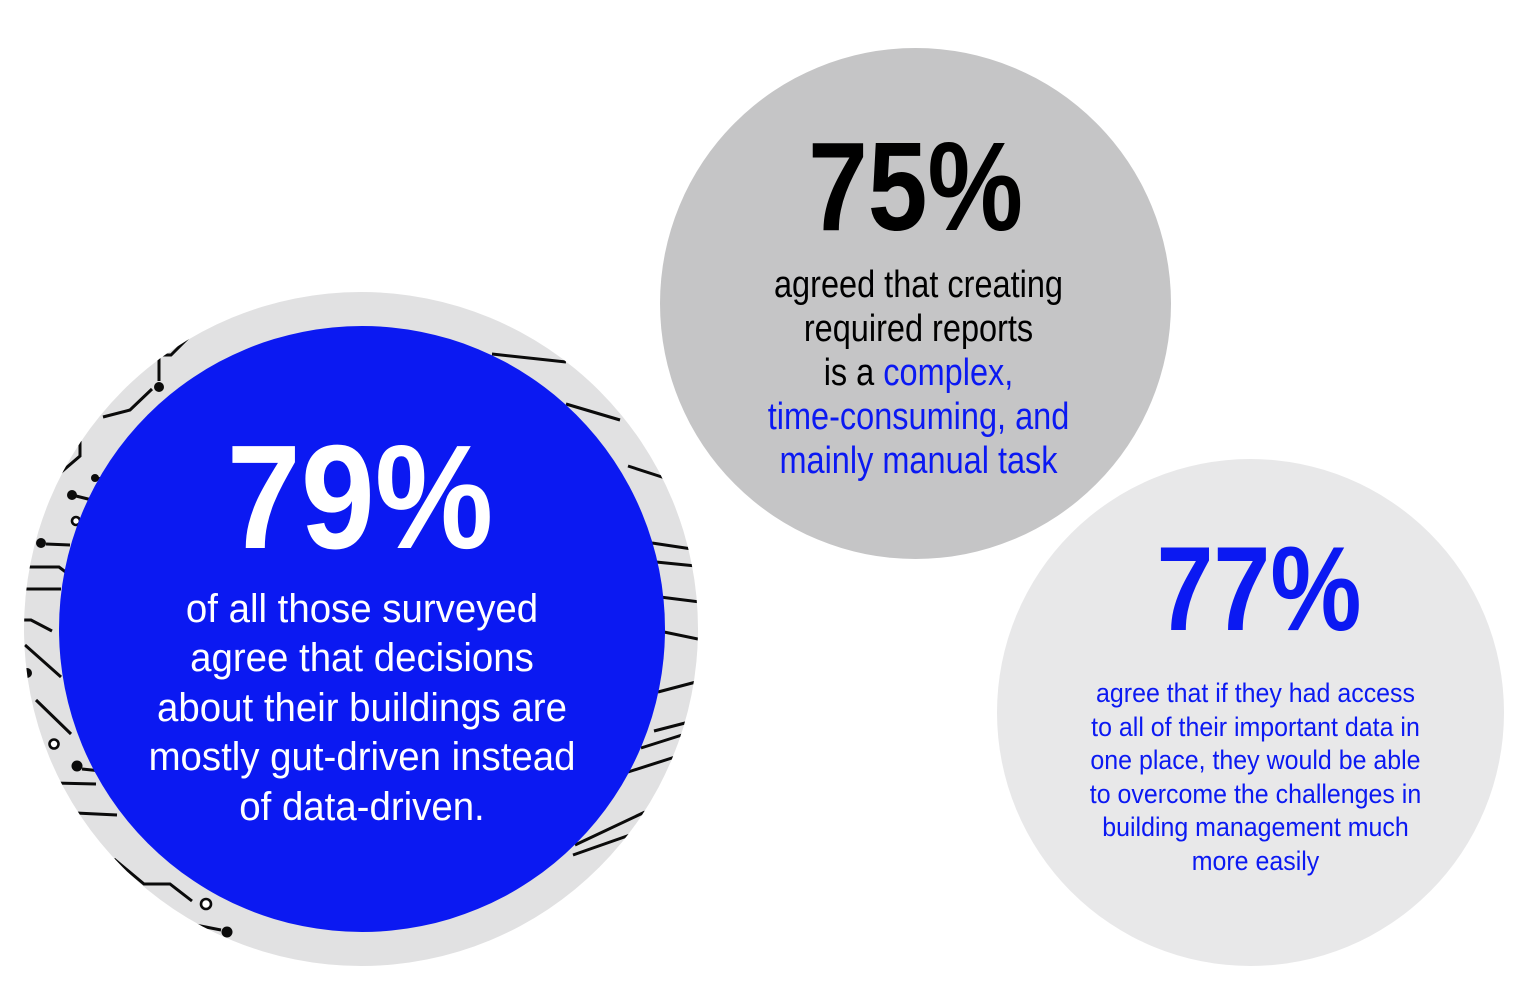 The width and height of the screenshot is (1536, 993). What do you see at coordinates (1255, 693) in the screenshot?
I see `stat-line: agree that if they had access` at bounding box center [1255, 693].